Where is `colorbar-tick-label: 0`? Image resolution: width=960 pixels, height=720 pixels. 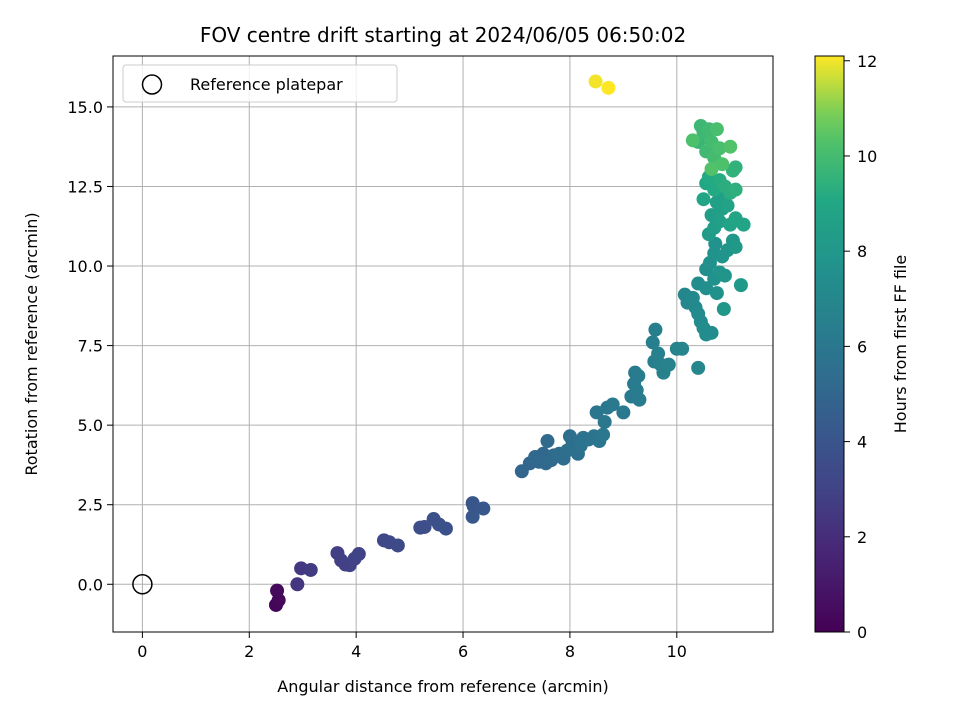 colorbar-tick-label: 0 is located at coordinates (862, 632).